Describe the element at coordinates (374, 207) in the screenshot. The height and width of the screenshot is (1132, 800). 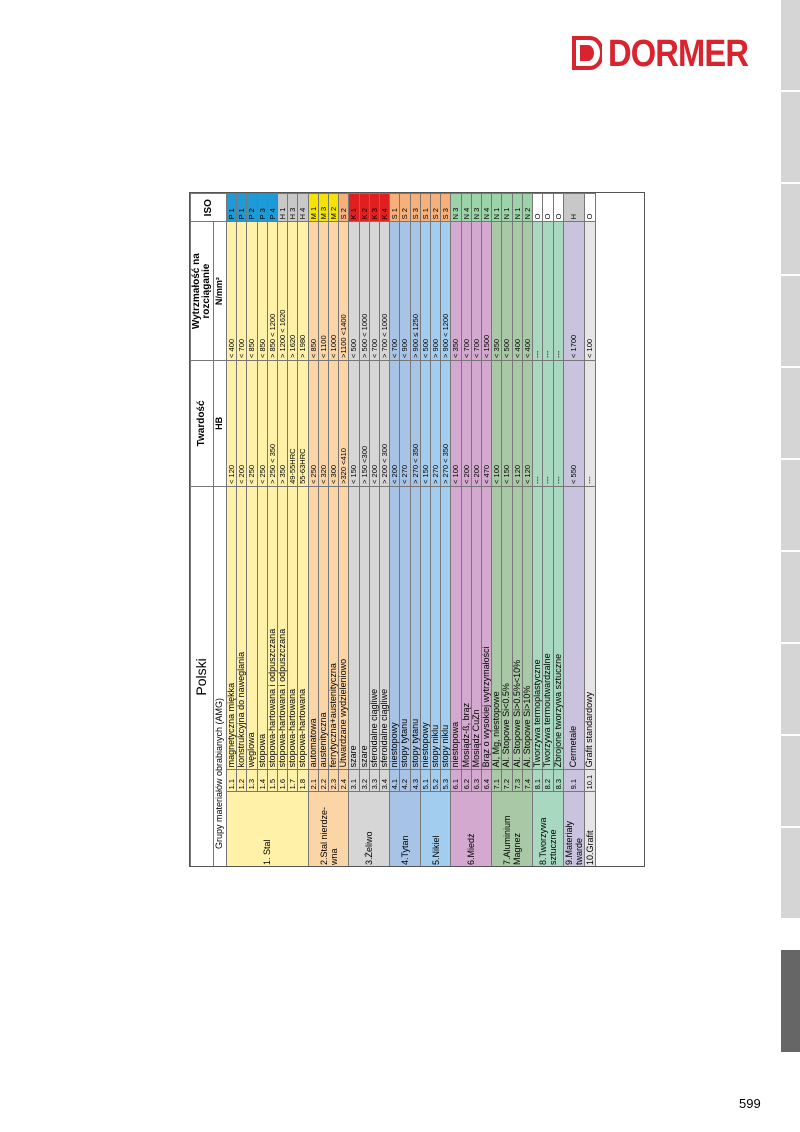
I see `iso-code: K 3` at that location.